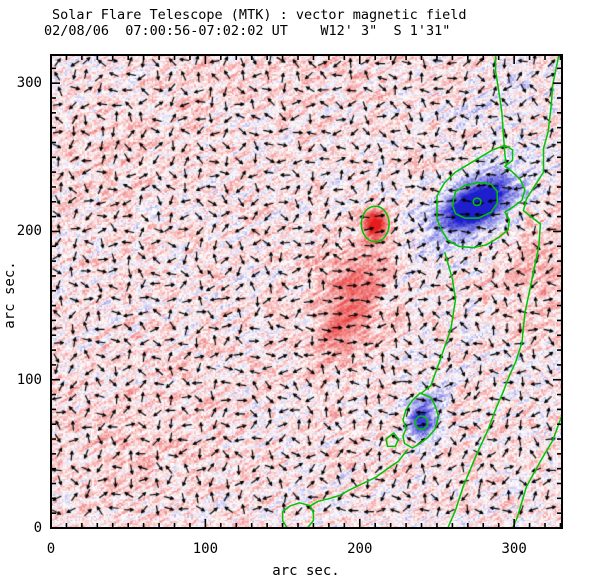  I want to click on y-tick-label: 0, so click(37, 528).